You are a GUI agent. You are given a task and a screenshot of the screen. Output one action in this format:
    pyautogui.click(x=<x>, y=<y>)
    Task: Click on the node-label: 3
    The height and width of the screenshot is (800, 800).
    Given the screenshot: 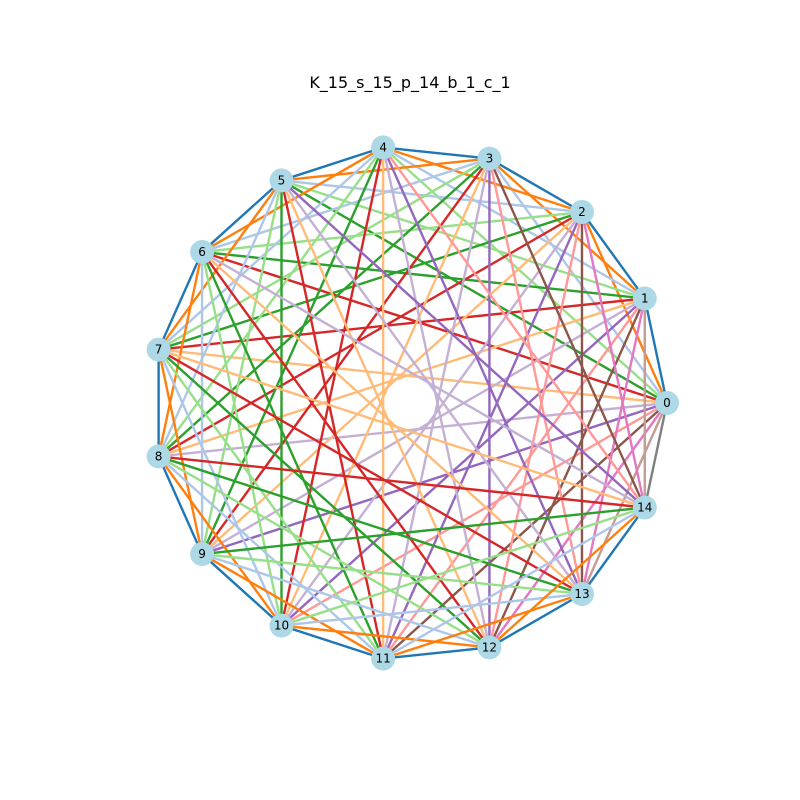 What is the action you would take?
    pyautogui.click(x=490, y=159)
    